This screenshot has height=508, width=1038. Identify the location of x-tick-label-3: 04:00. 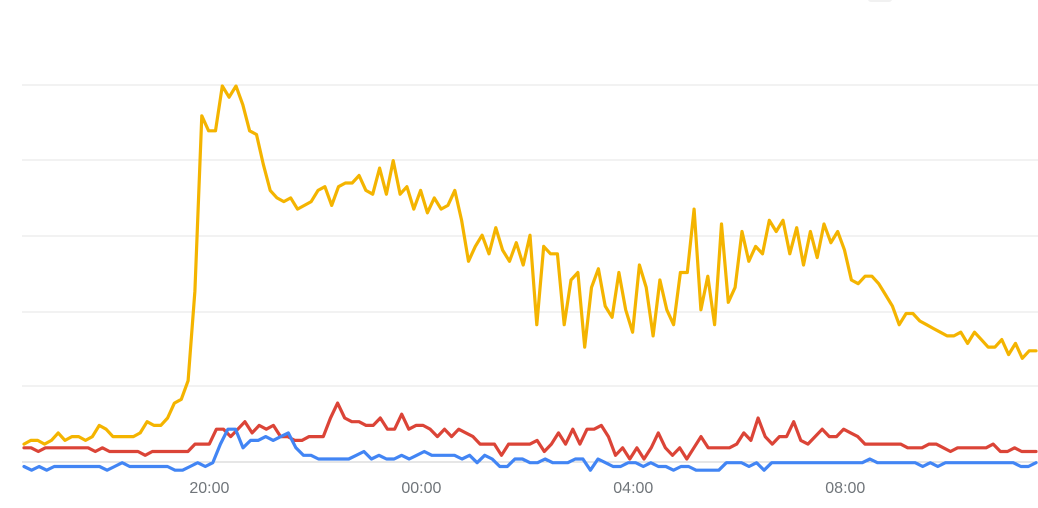
(633, 488).